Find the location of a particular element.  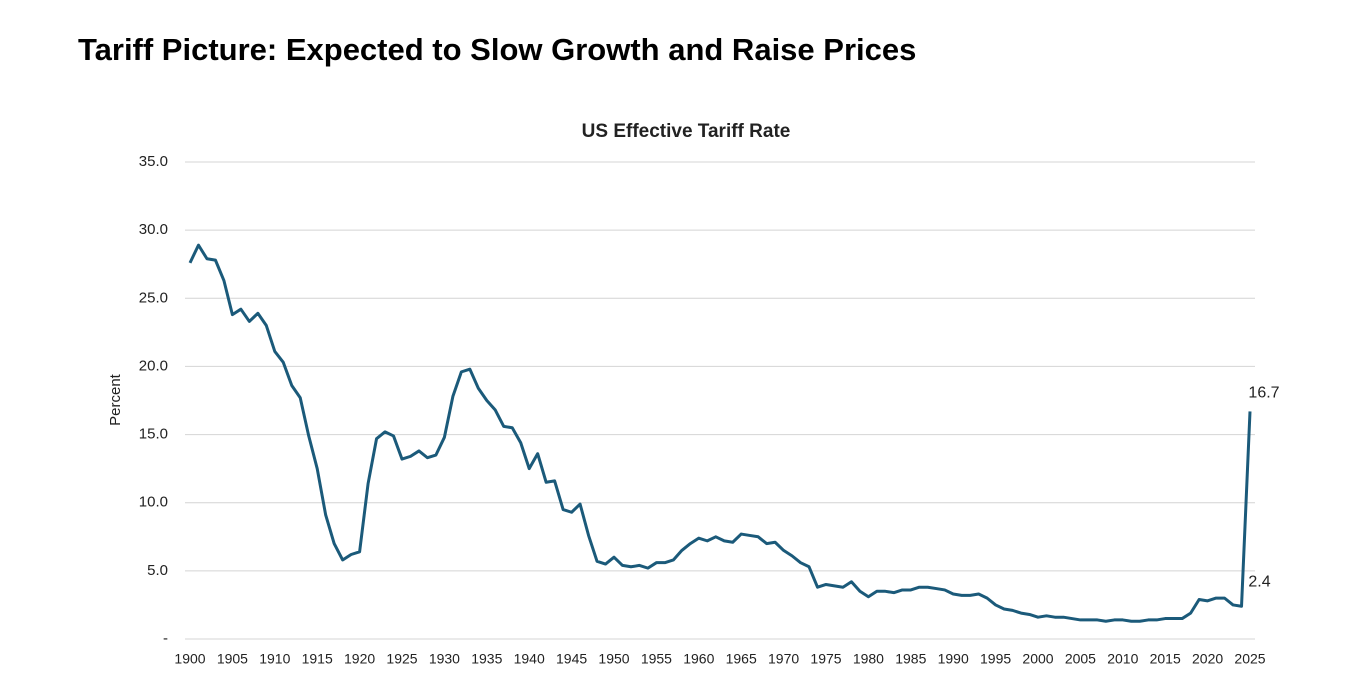

y-axis-label: Percent is located at coordinates (115, 399).